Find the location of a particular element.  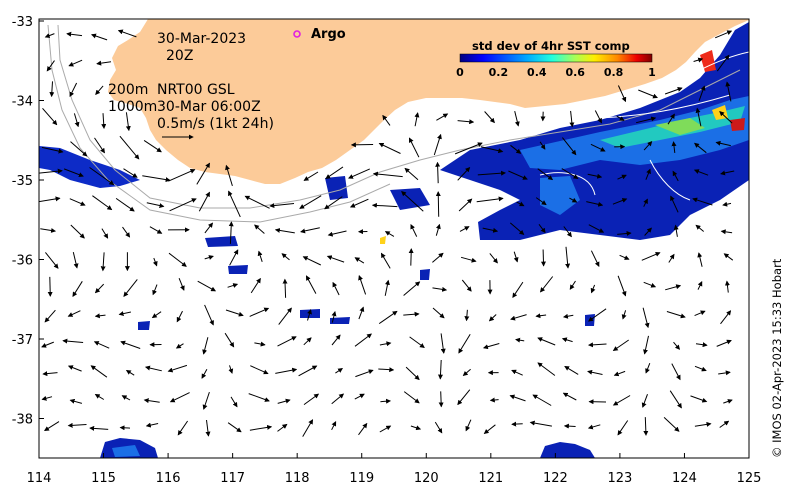

x-tick-label: 118 is located at coordinates (297, 478).